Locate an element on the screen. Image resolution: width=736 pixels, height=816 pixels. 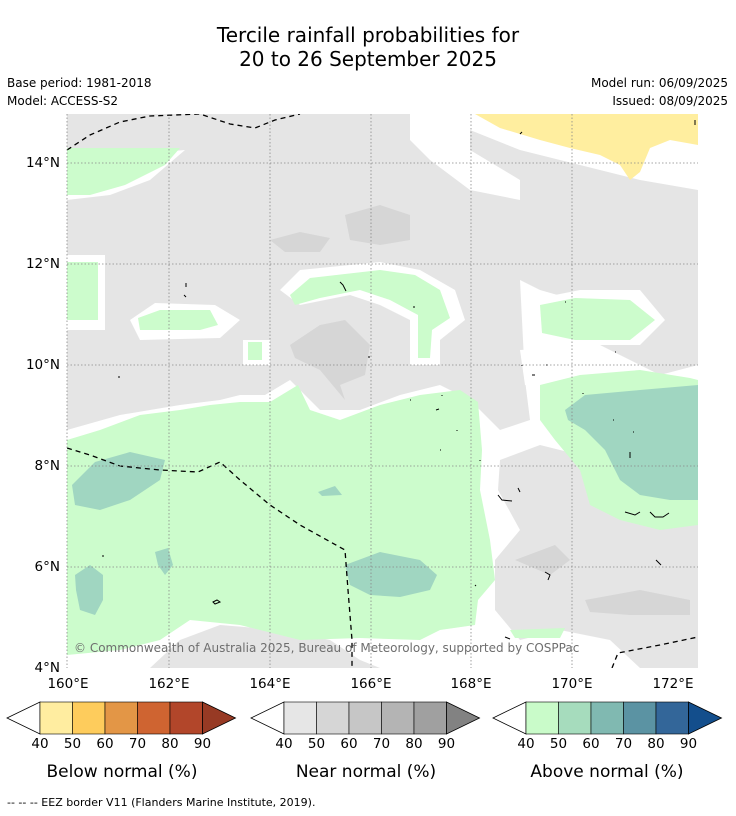
model-run: Model run: 06/09/2025 is located at coordinates (659, 83).